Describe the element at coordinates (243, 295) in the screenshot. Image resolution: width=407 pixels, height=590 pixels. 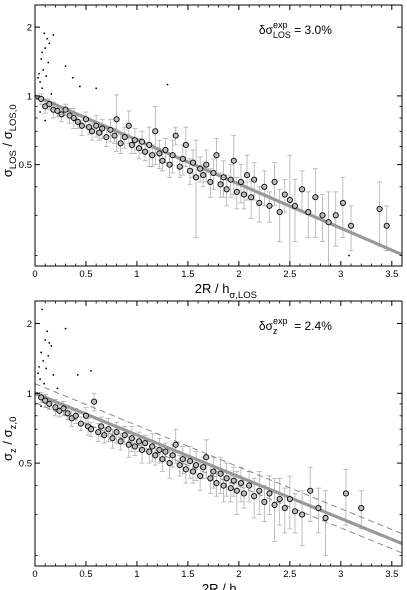
I see `x-axis-label-sub: σ,LOS` at that location.